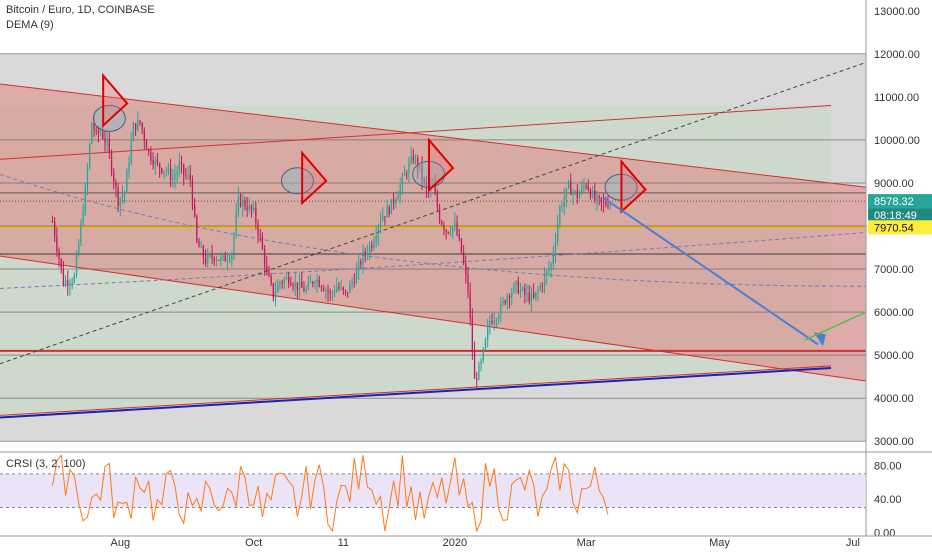 This screenshot has width=932, height=555. Describe the element at coordinates (894, 202) in the screenshot. I see `last-price-tag-label: 8578.32` at that location.